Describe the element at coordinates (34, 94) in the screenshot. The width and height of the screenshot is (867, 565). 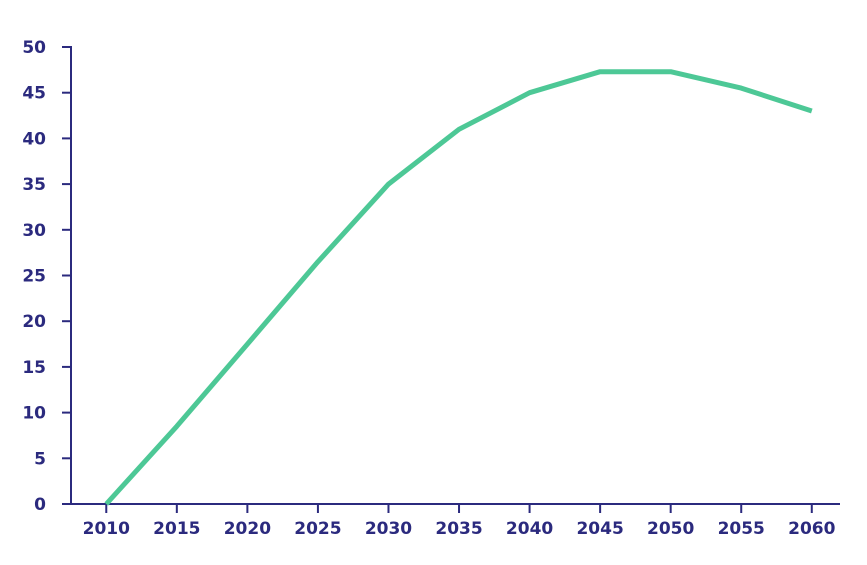
I see `y-tick-label: 45` at that location.